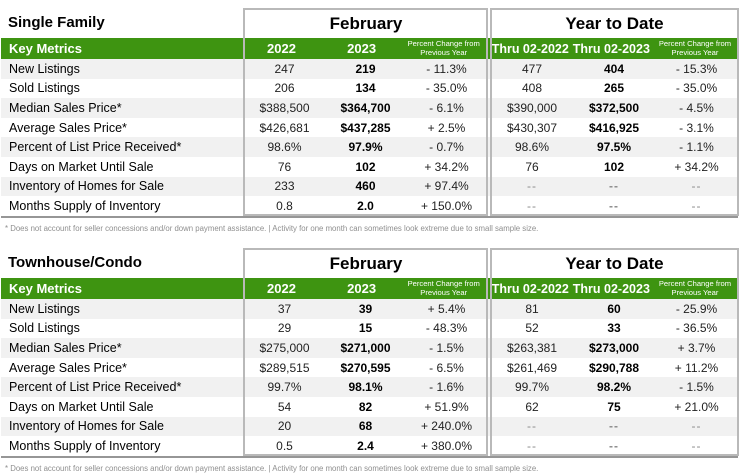  What do you see at coordinates (446, 127) in the screenshot?
I see `feb-percent-change-value: + 2.5%` at bounding box center [446, 127].